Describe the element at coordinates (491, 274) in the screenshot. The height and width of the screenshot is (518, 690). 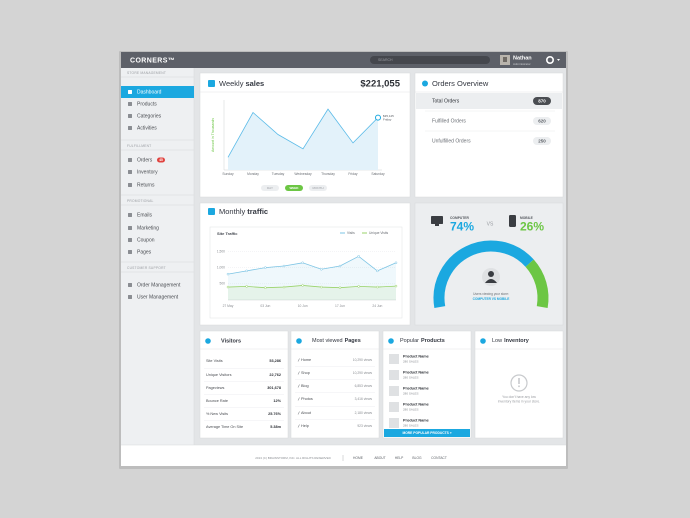
I see `user-icon-head` at that location.